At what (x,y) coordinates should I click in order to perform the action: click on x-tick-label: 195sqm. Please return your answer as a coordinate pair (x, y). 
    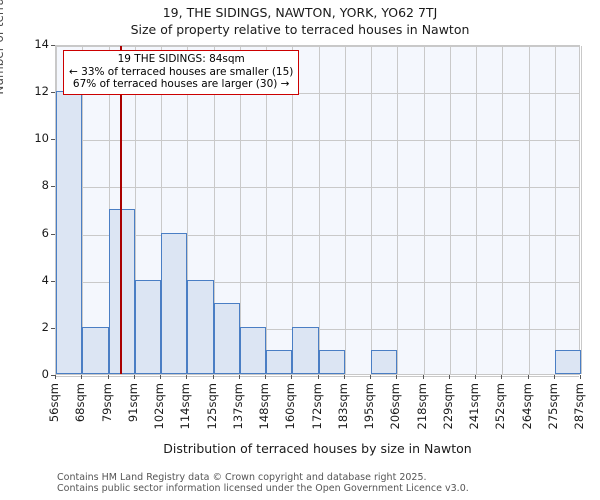
    Looking at the image, I should click on (369, 406).